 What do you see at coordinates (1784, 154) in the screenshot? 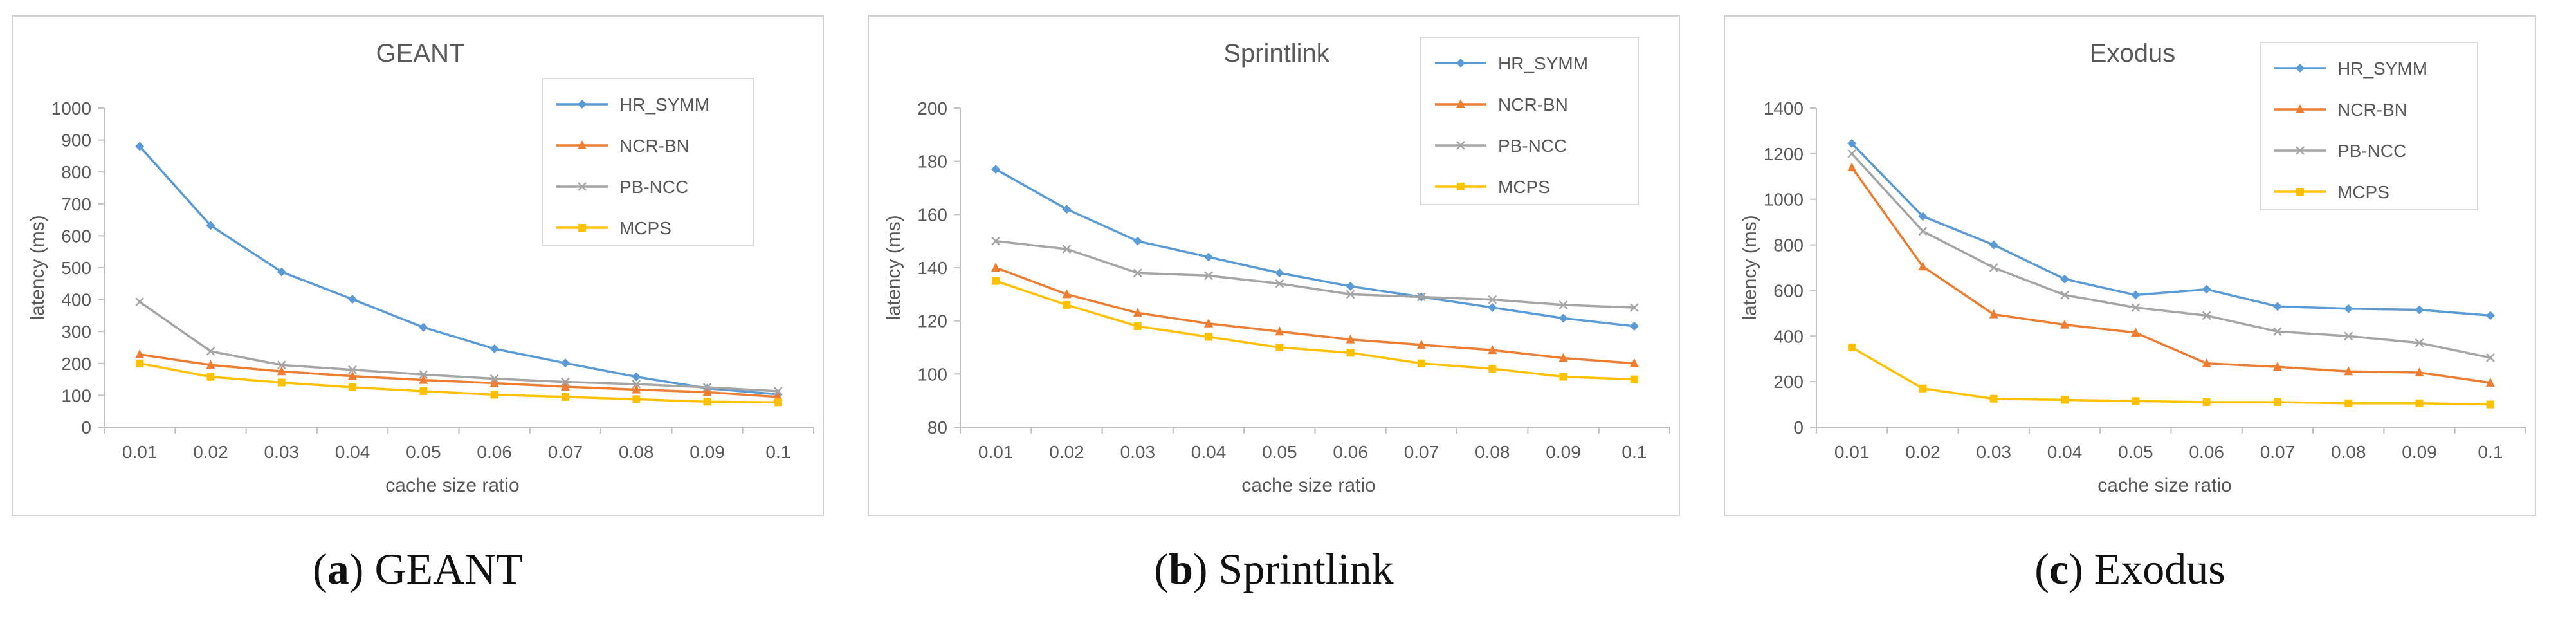
I see `y-tick-label: 1200` at bounding box center [1784, 154].